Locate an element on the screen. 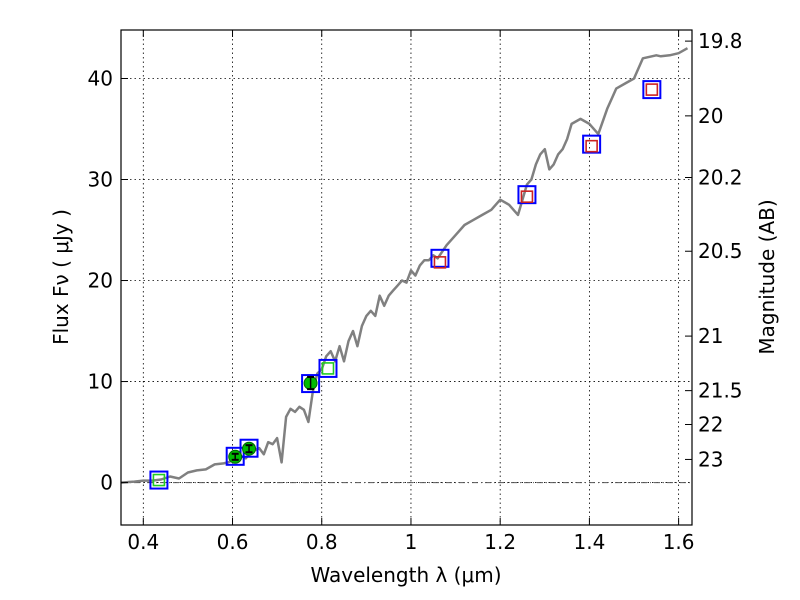  x-tick-label: 0.4 is located at coordinates (143, 542).